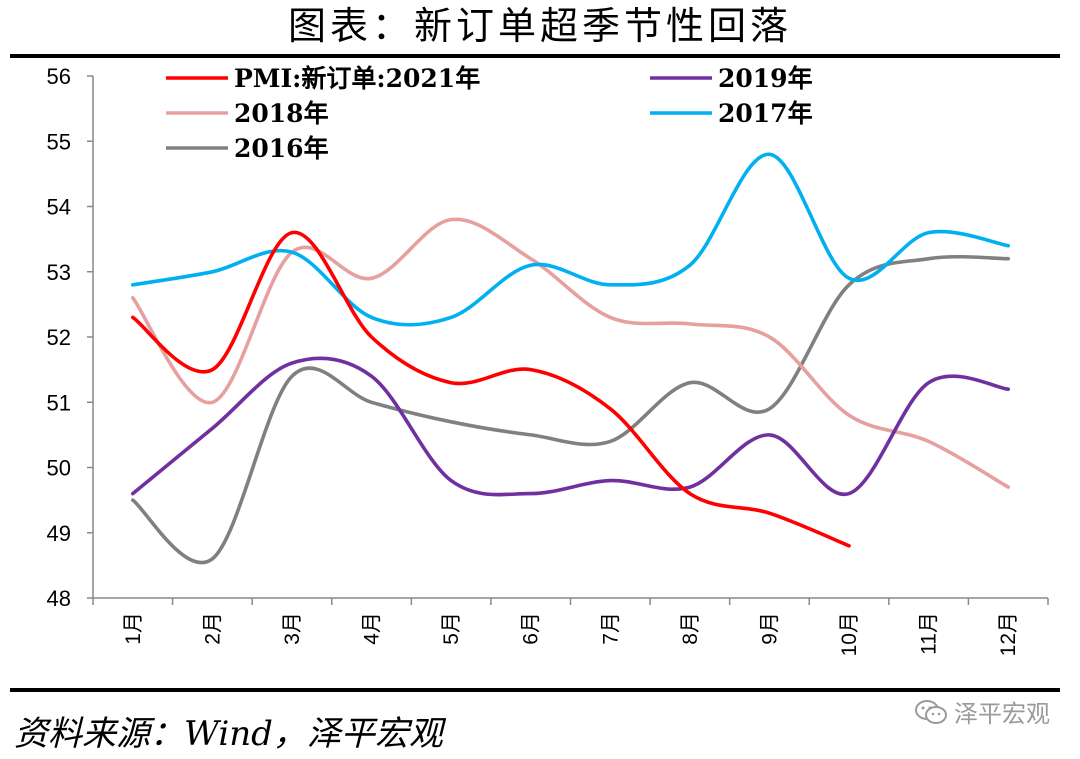 Image resolution: width=1080 pixels, height=759 pixels. Describe the element at coordinates (59, 598) in the screenshot. I see `y-tick-label: 48` at that location.